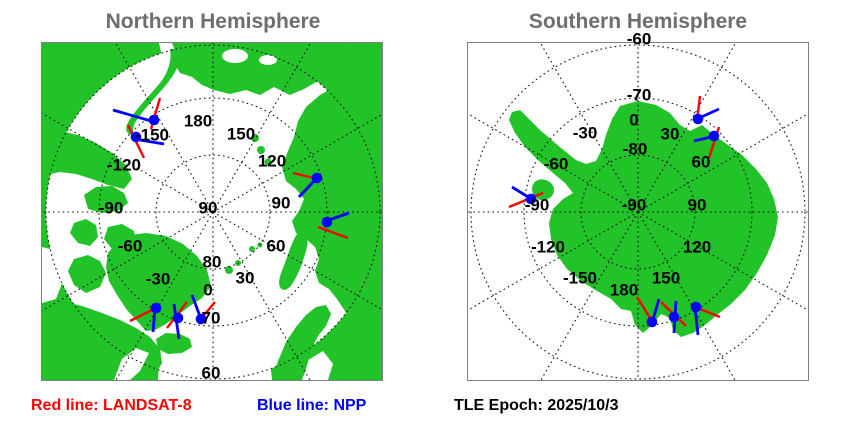 This screenshot has height=425, width=850. Describe the element at coordinates (268, 60) in the screenshot. I see `sea-inlet-small` at that location.